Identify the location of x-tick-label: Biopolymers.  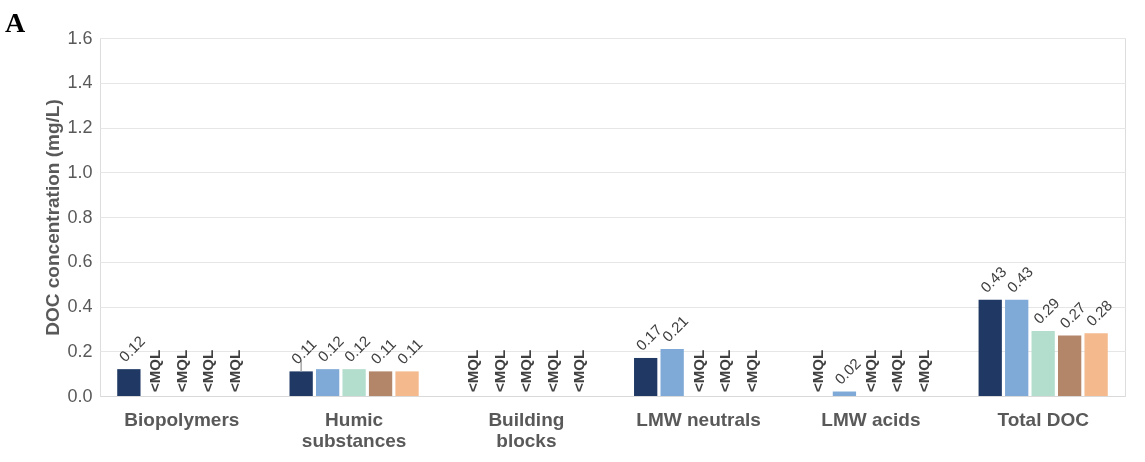
(182, 419).